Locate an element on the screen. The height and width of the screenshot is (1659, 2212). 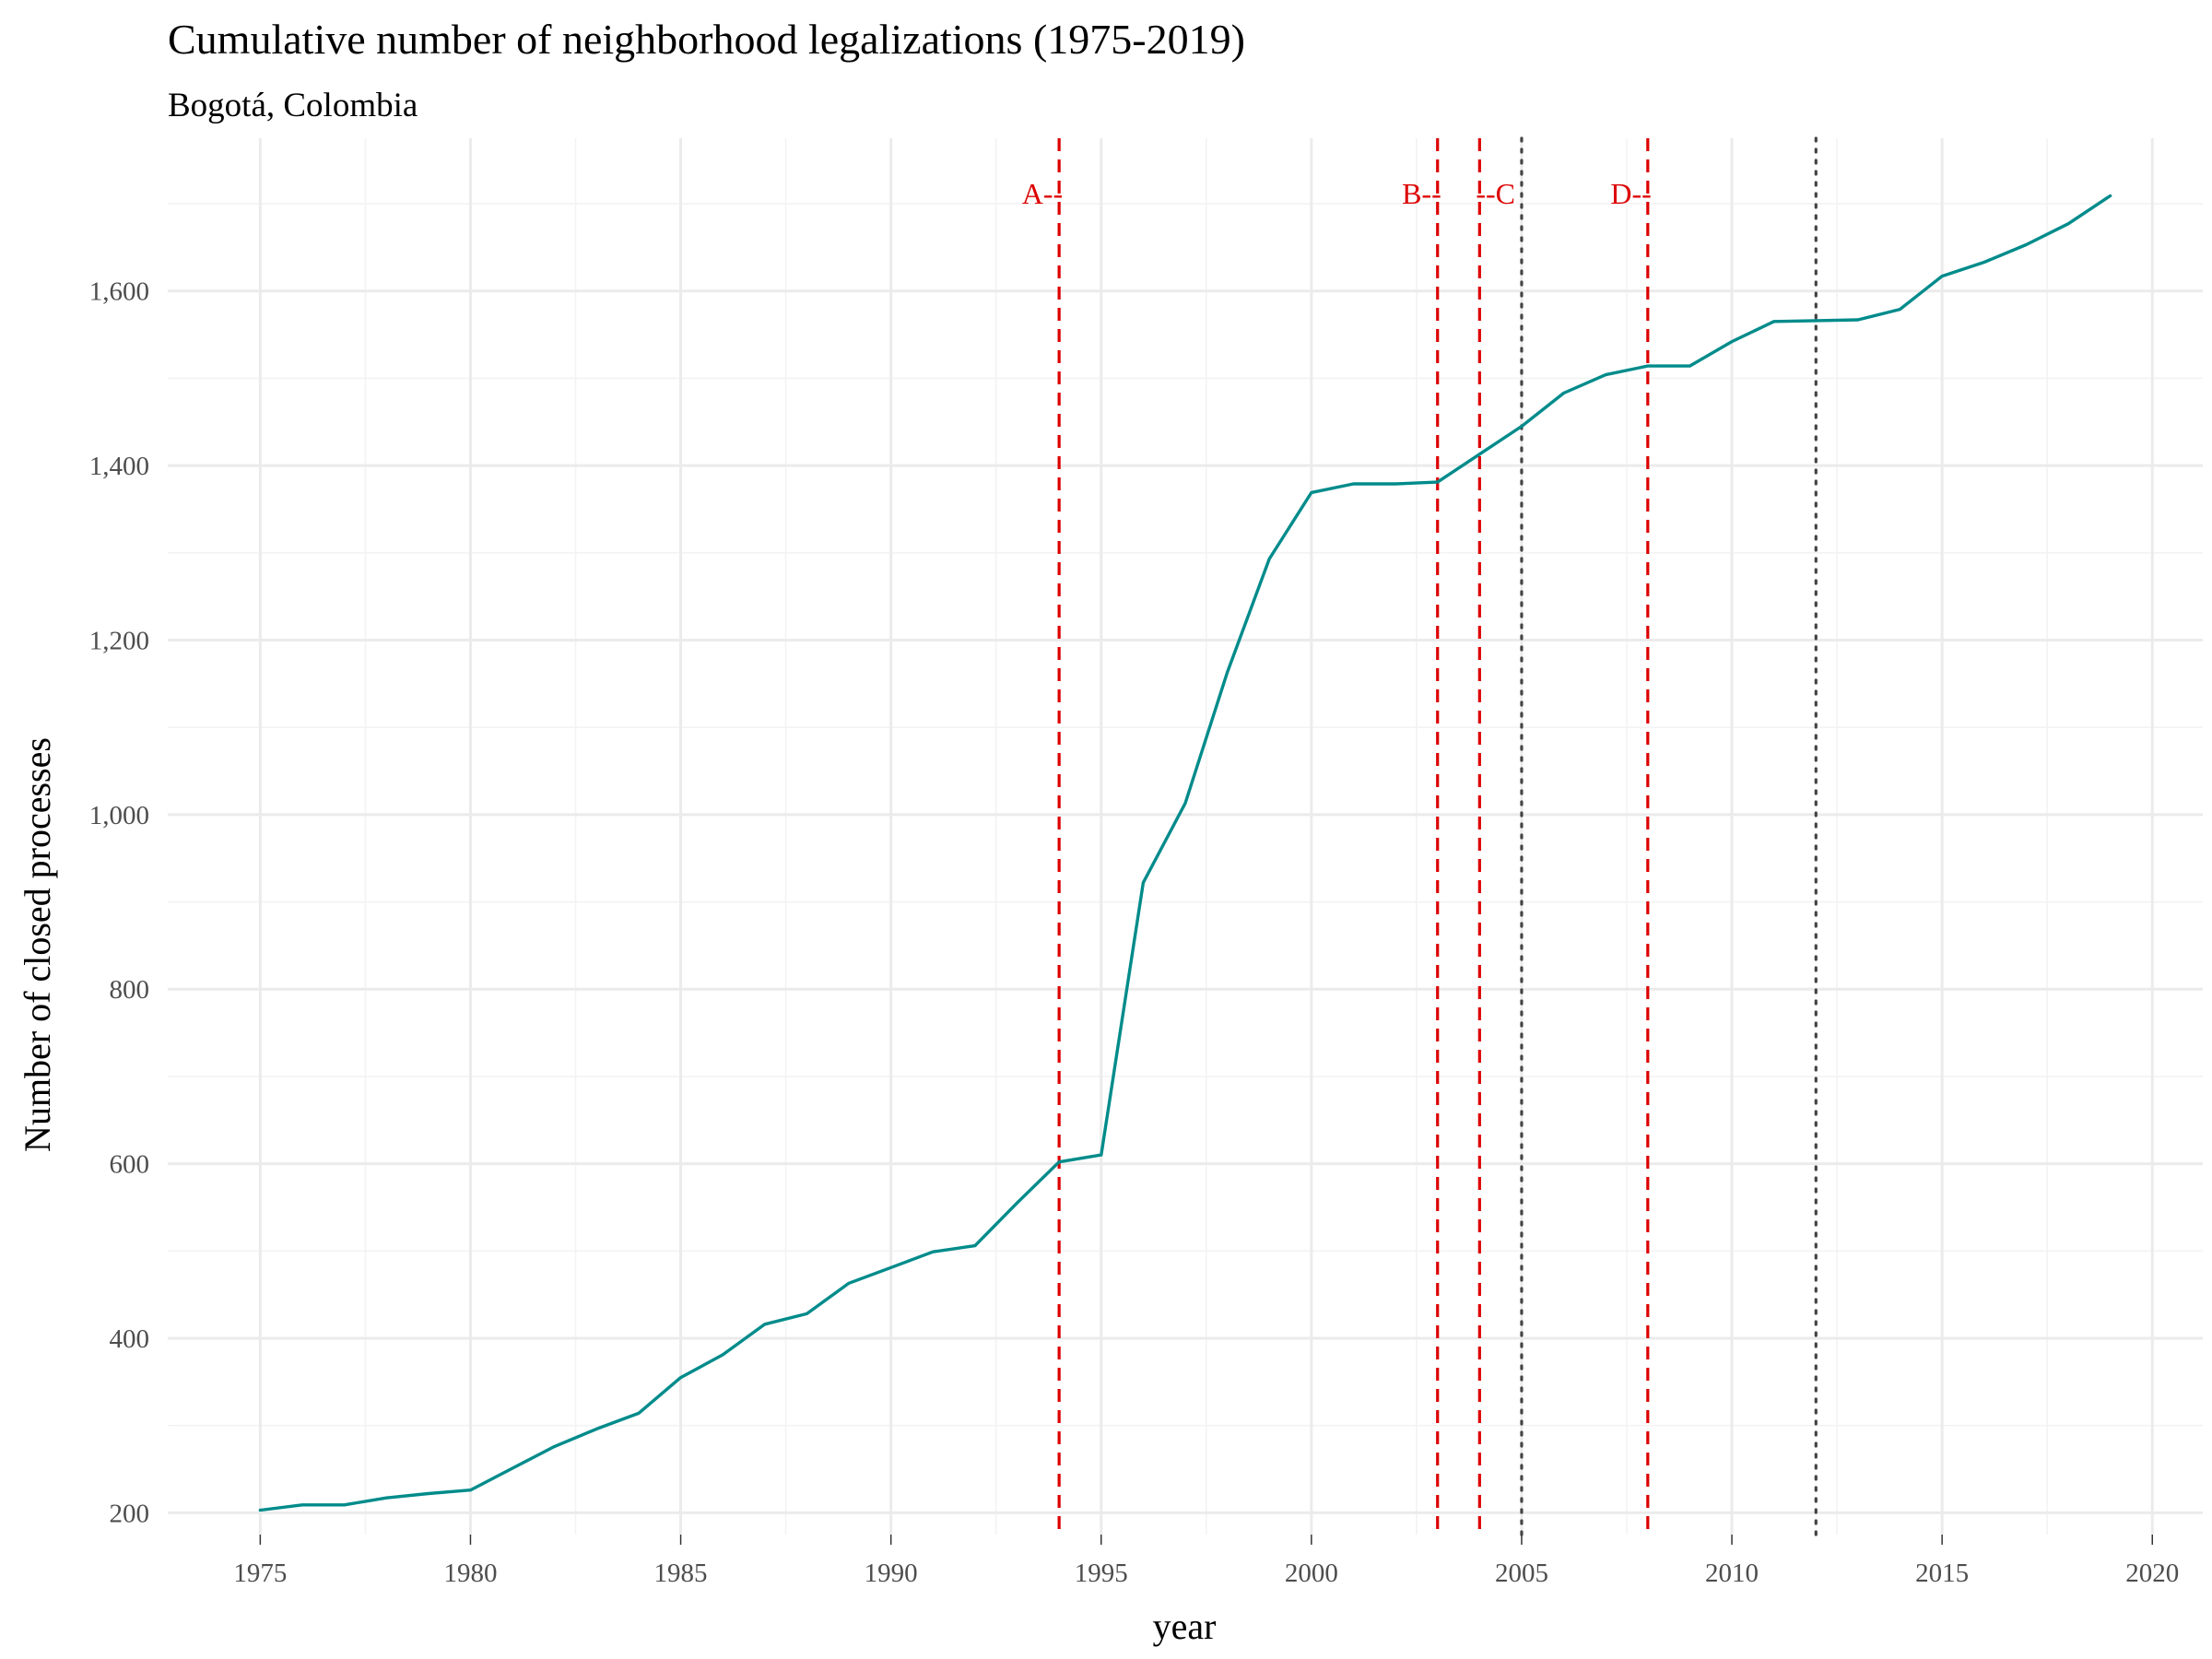
x-tick-label: 1980 is located at coordinates (470, 1573).